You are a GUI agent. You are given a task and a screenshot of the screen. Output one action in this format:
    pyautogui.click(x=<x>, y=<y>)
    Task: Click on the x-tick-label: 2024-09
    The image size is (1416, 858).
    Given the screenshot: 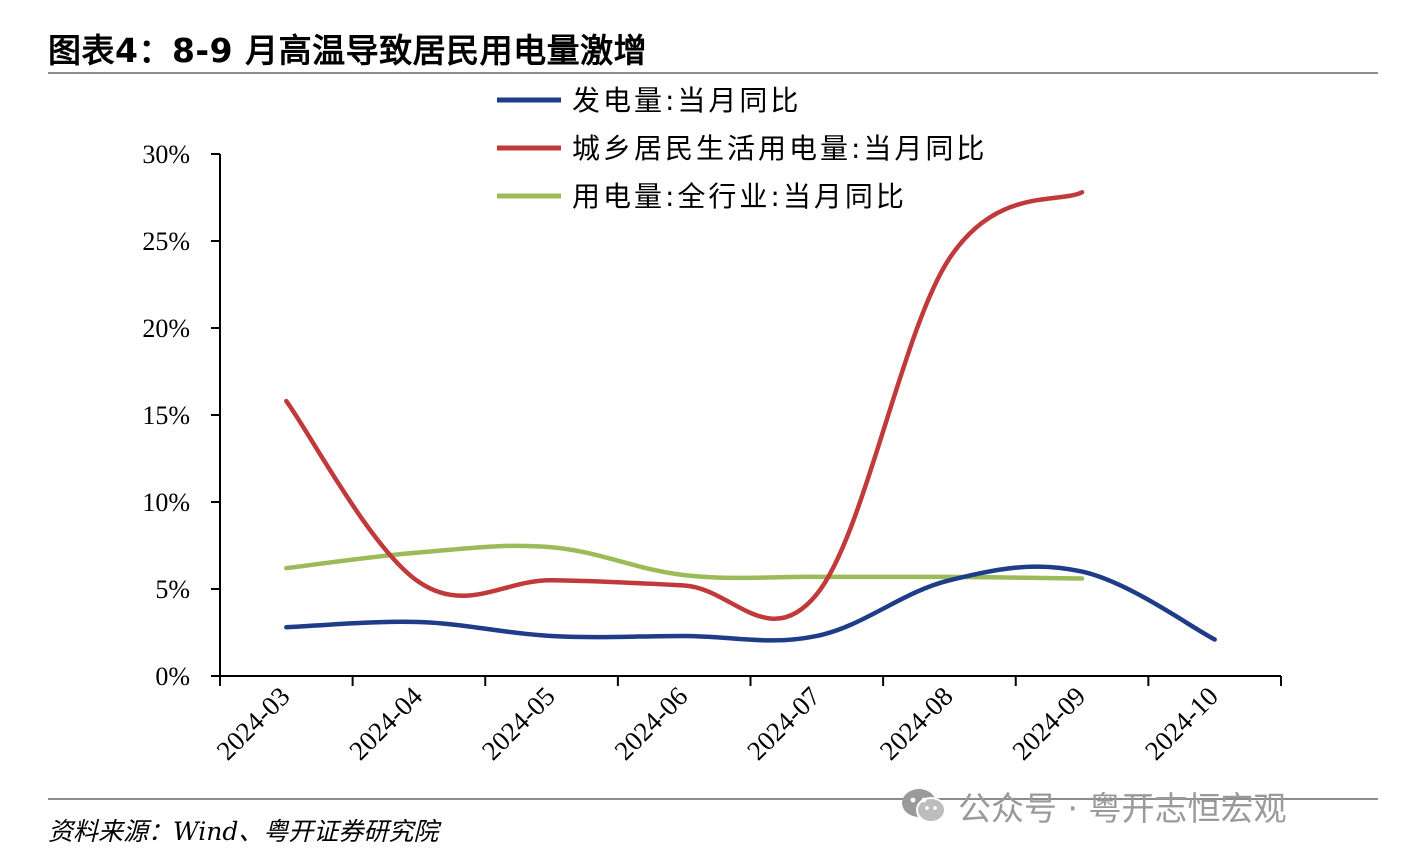 What is the action you would take?
    pyautogui.click(x=1048, y=723)
    